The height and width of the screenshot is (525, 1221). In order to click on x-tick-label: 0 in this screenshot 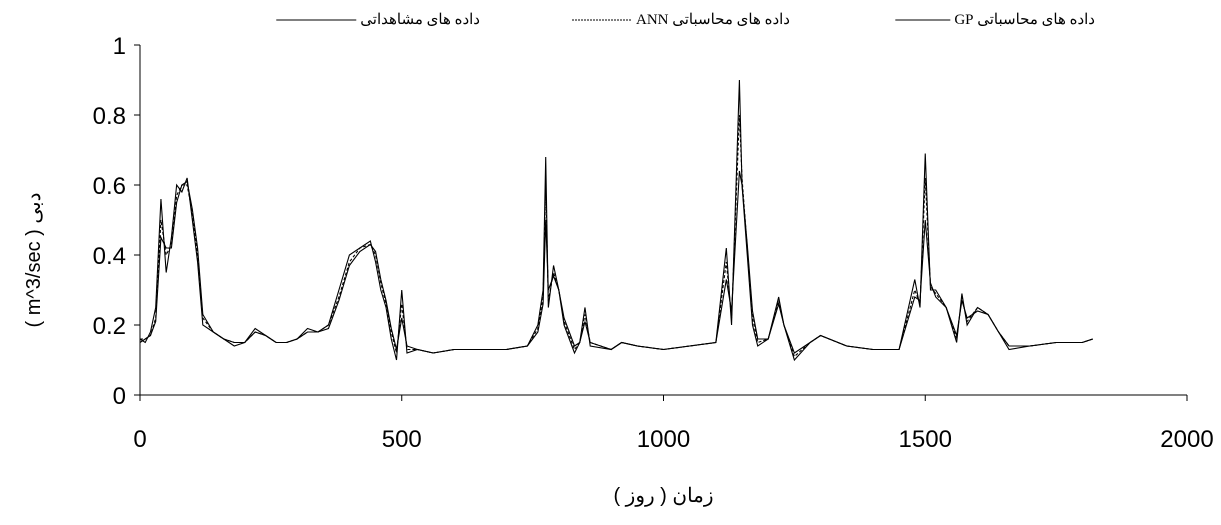, I will do `click(139, 439)`.